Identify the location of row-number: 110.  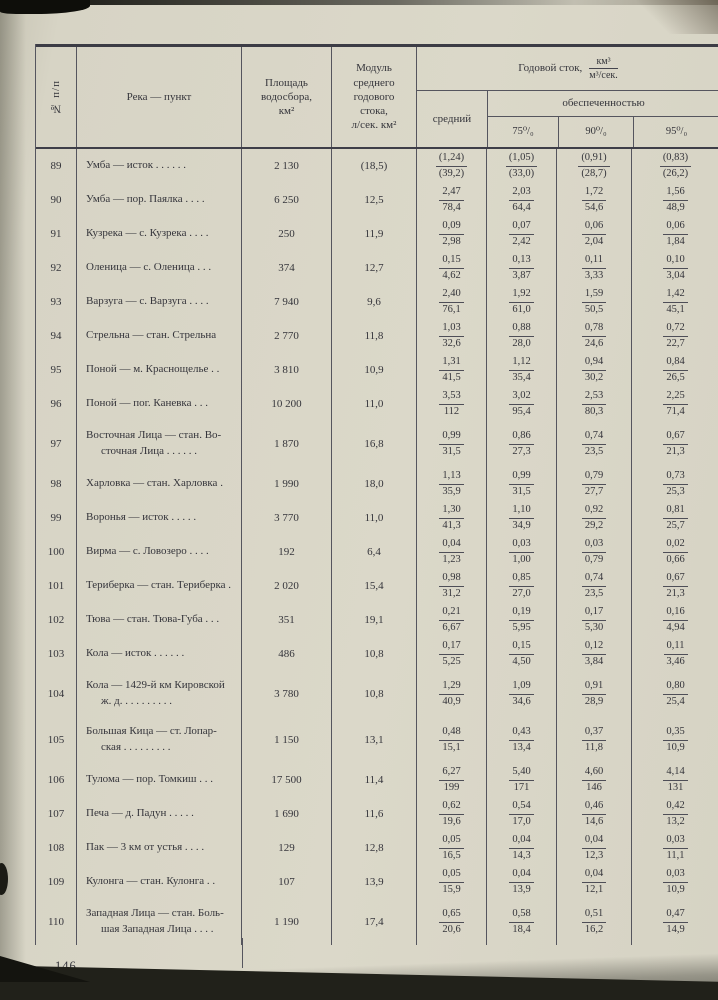
(56, 922).